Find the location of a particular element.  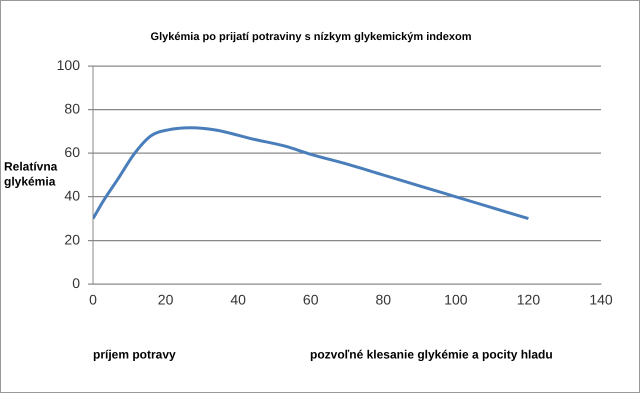

text: príjem potravy is located at coordinates (134, 354).